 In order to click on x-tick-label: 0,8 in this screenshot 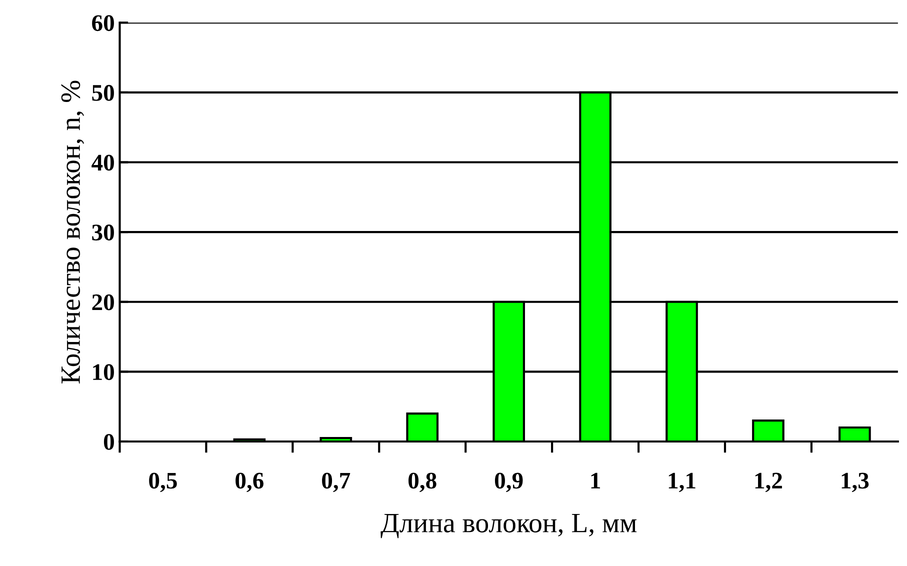, I will do `click(422, 482)`.